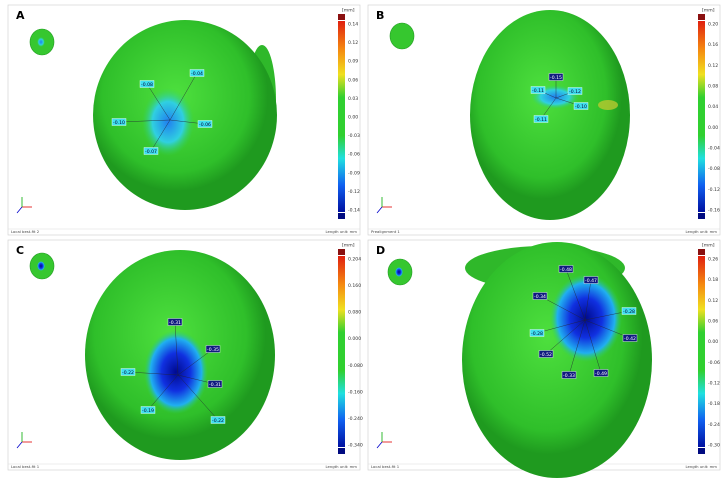  I want to click on footer-left: Local best-fit 2, so click(25, 231).